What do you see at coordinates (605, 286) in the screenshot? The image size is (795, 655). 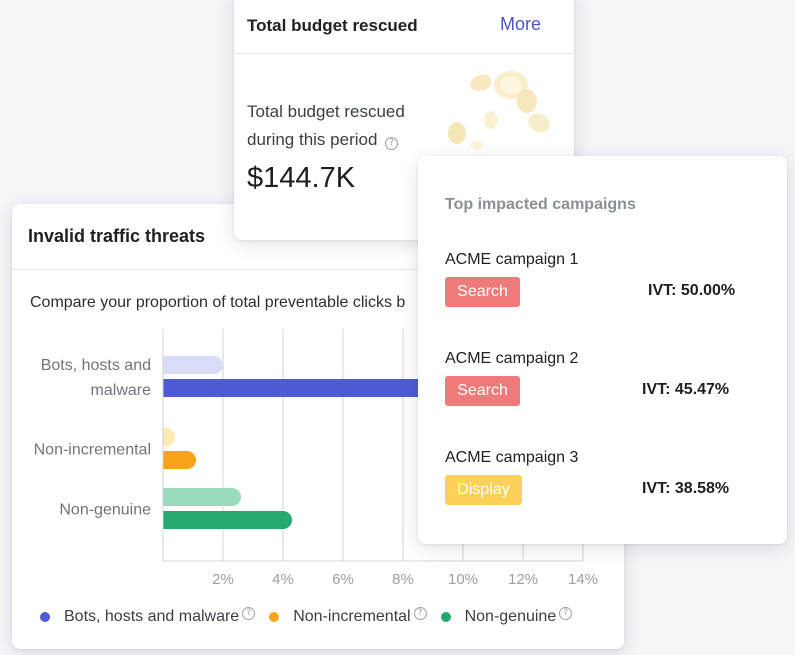 I see `campaign-item: ACME campaign 1 Search IVT: 50.00%` at bounding box center [605, 286].